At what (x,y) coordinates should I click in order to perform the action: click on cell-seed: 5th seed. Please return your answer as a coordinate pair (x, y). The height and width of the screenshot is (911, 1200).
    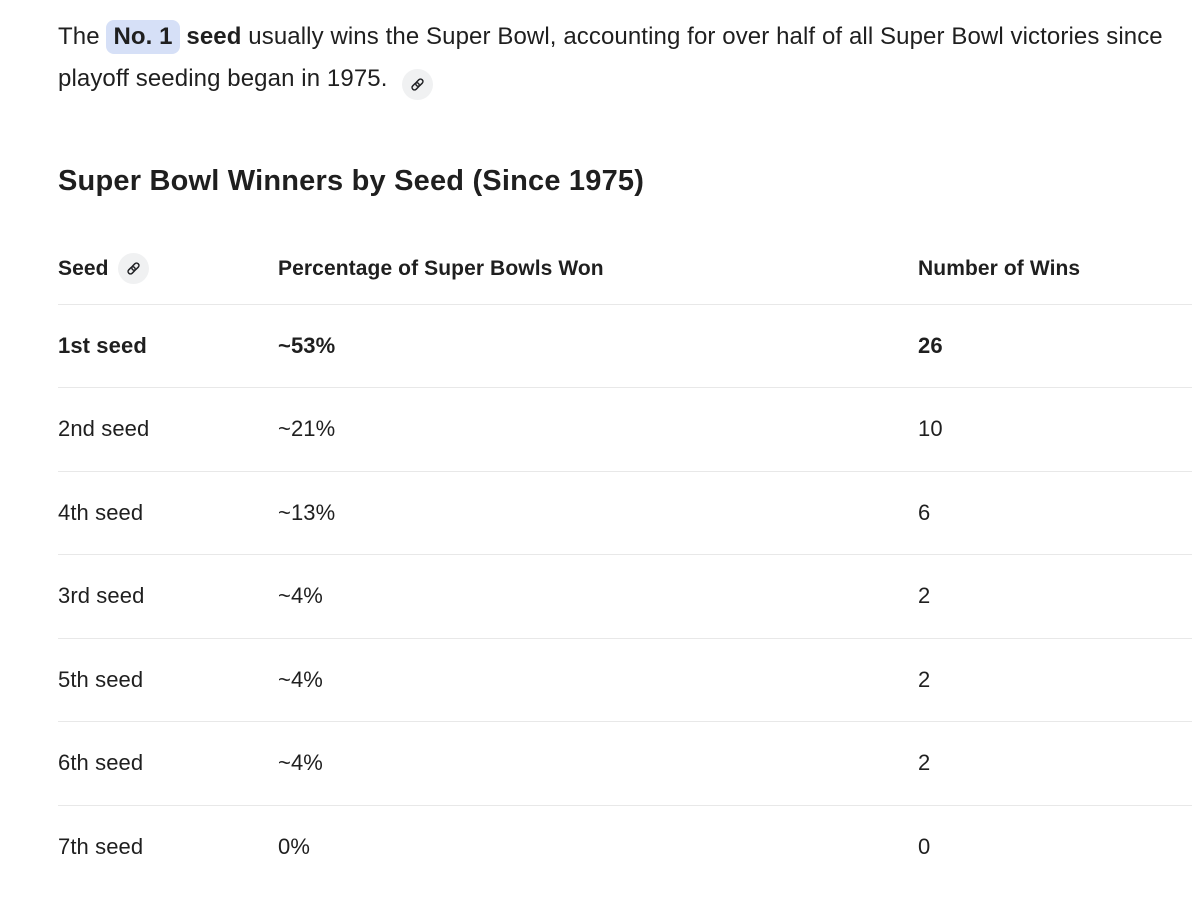
    Looking at the image, I should click on (168, 680).